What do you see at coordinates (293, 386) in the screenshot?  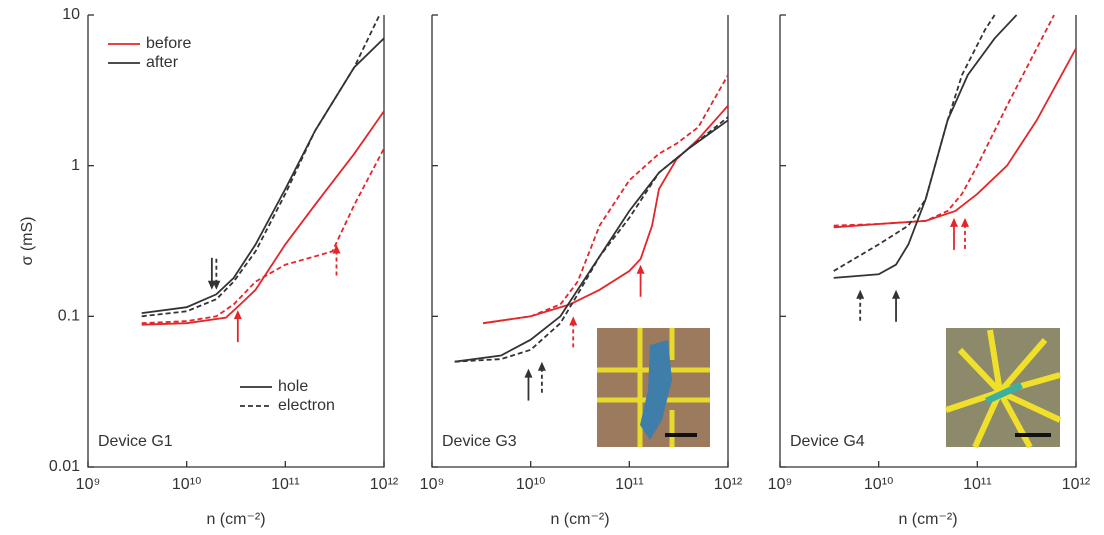 I see `legend-label: hole` at bounding box center [293, 386].